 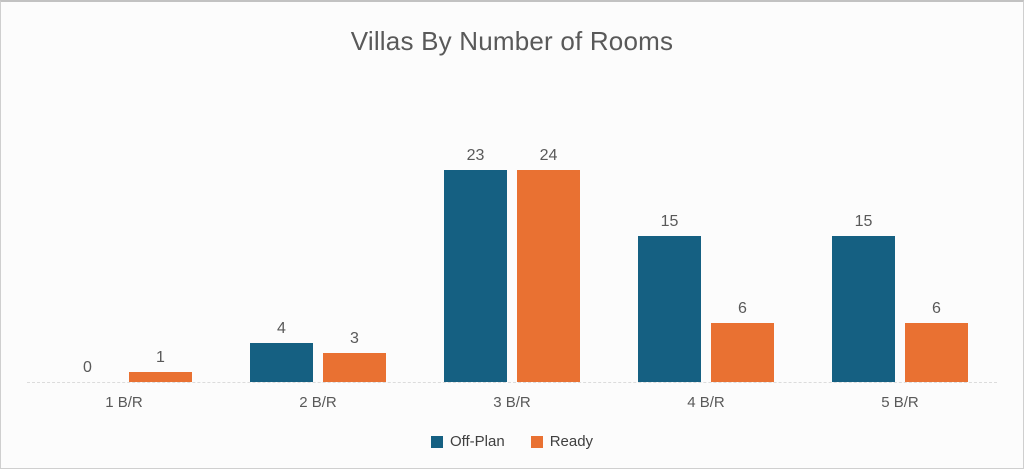 I want to click on bar-value-label: 0, so click(x=87, y=367).